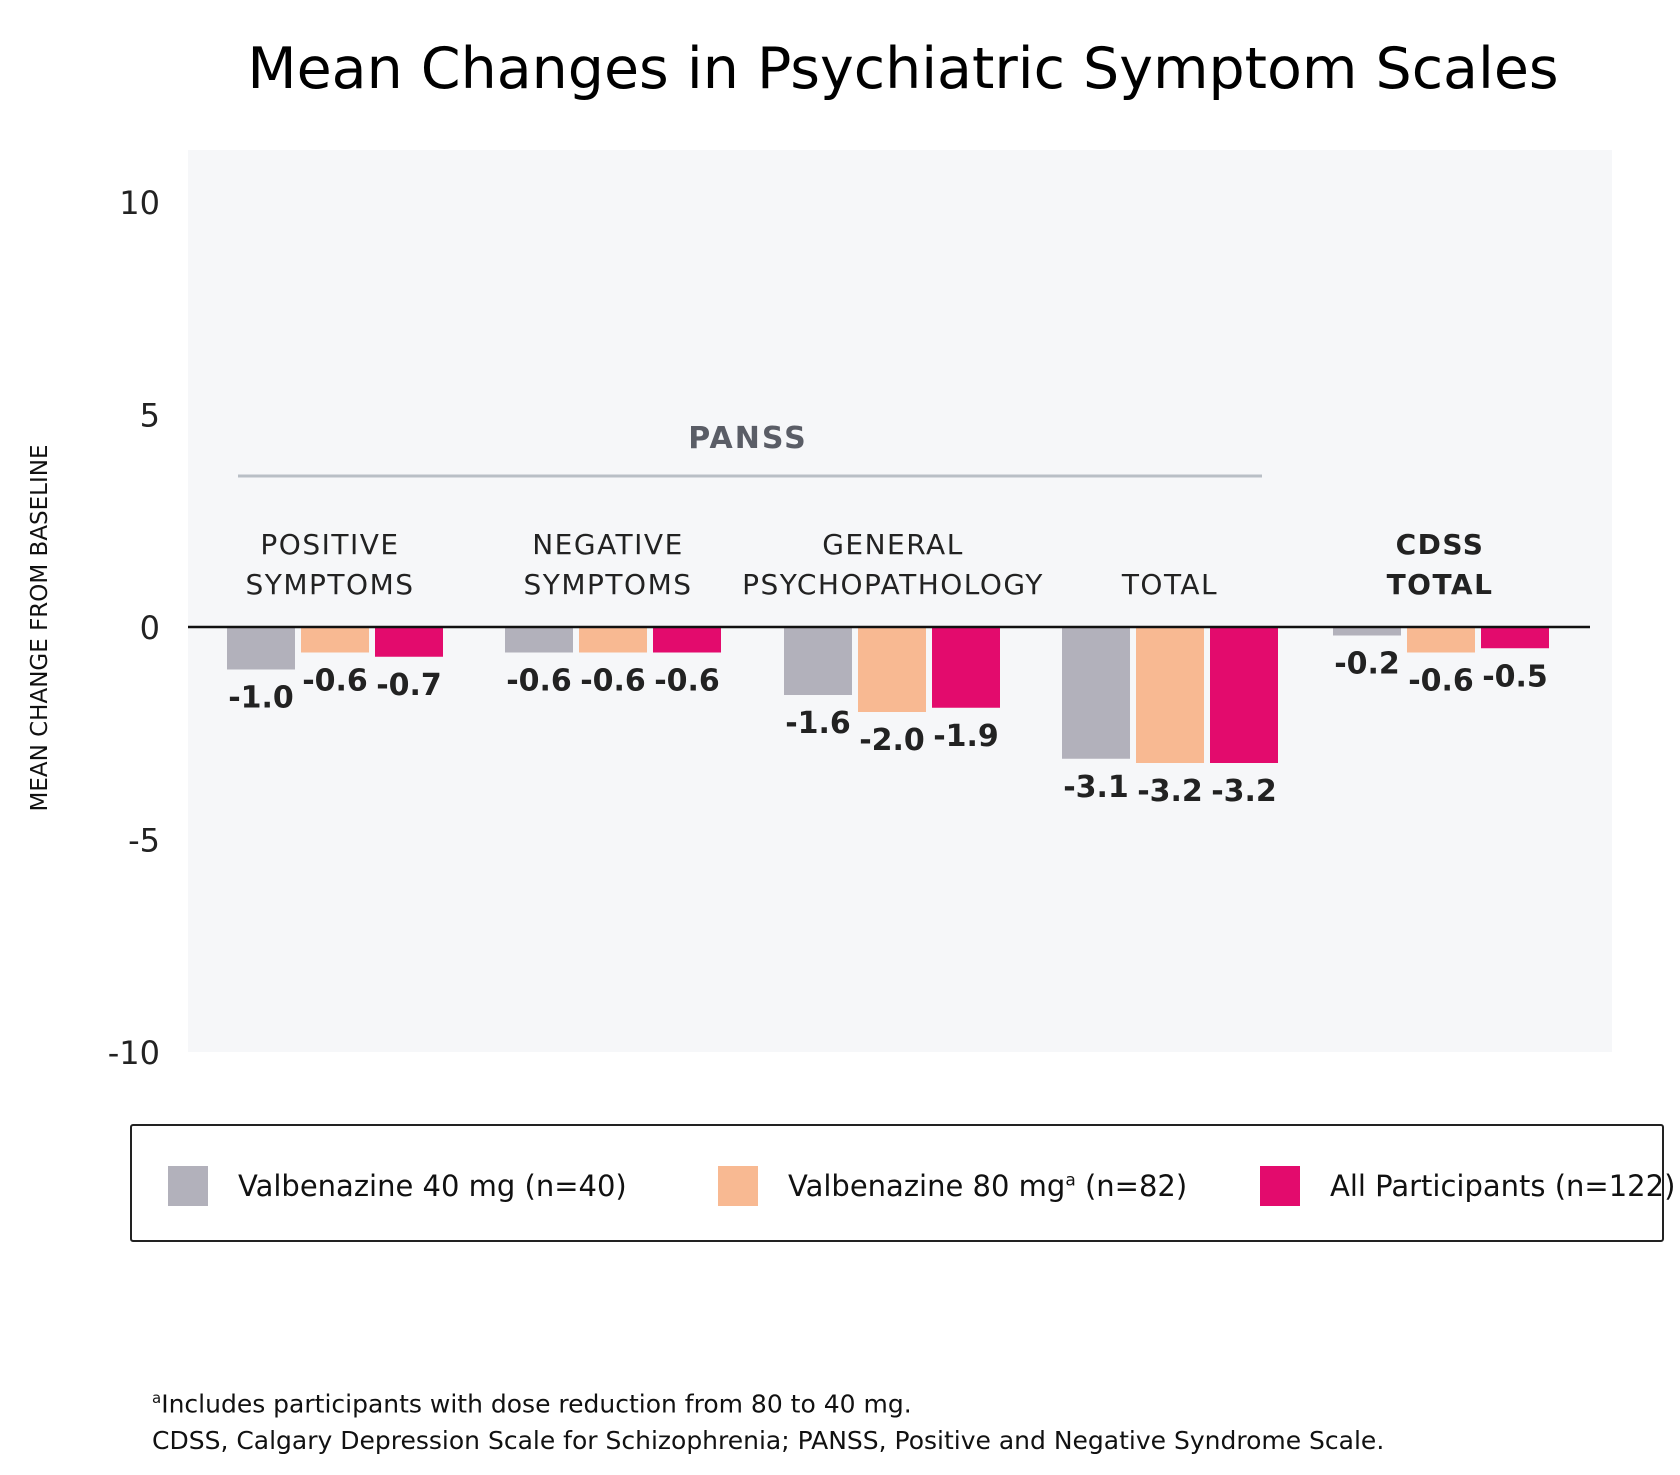 This screenshot has width=1680, height=1475. I want to click on legend-item-all: All Participants (n=122), so click(1467, 1186).